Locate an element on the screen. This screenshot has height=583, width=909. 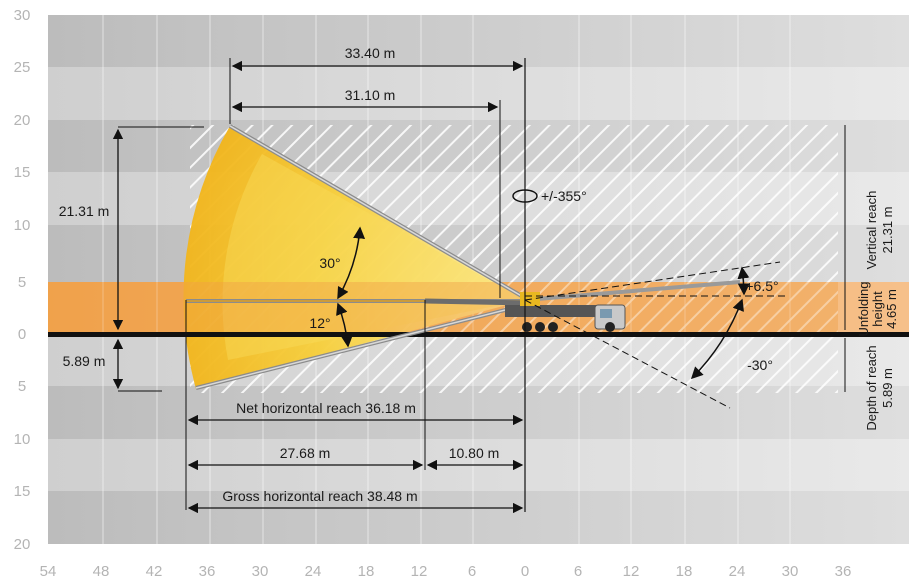
x-tick: 42 is located at coordinates (154, 571).